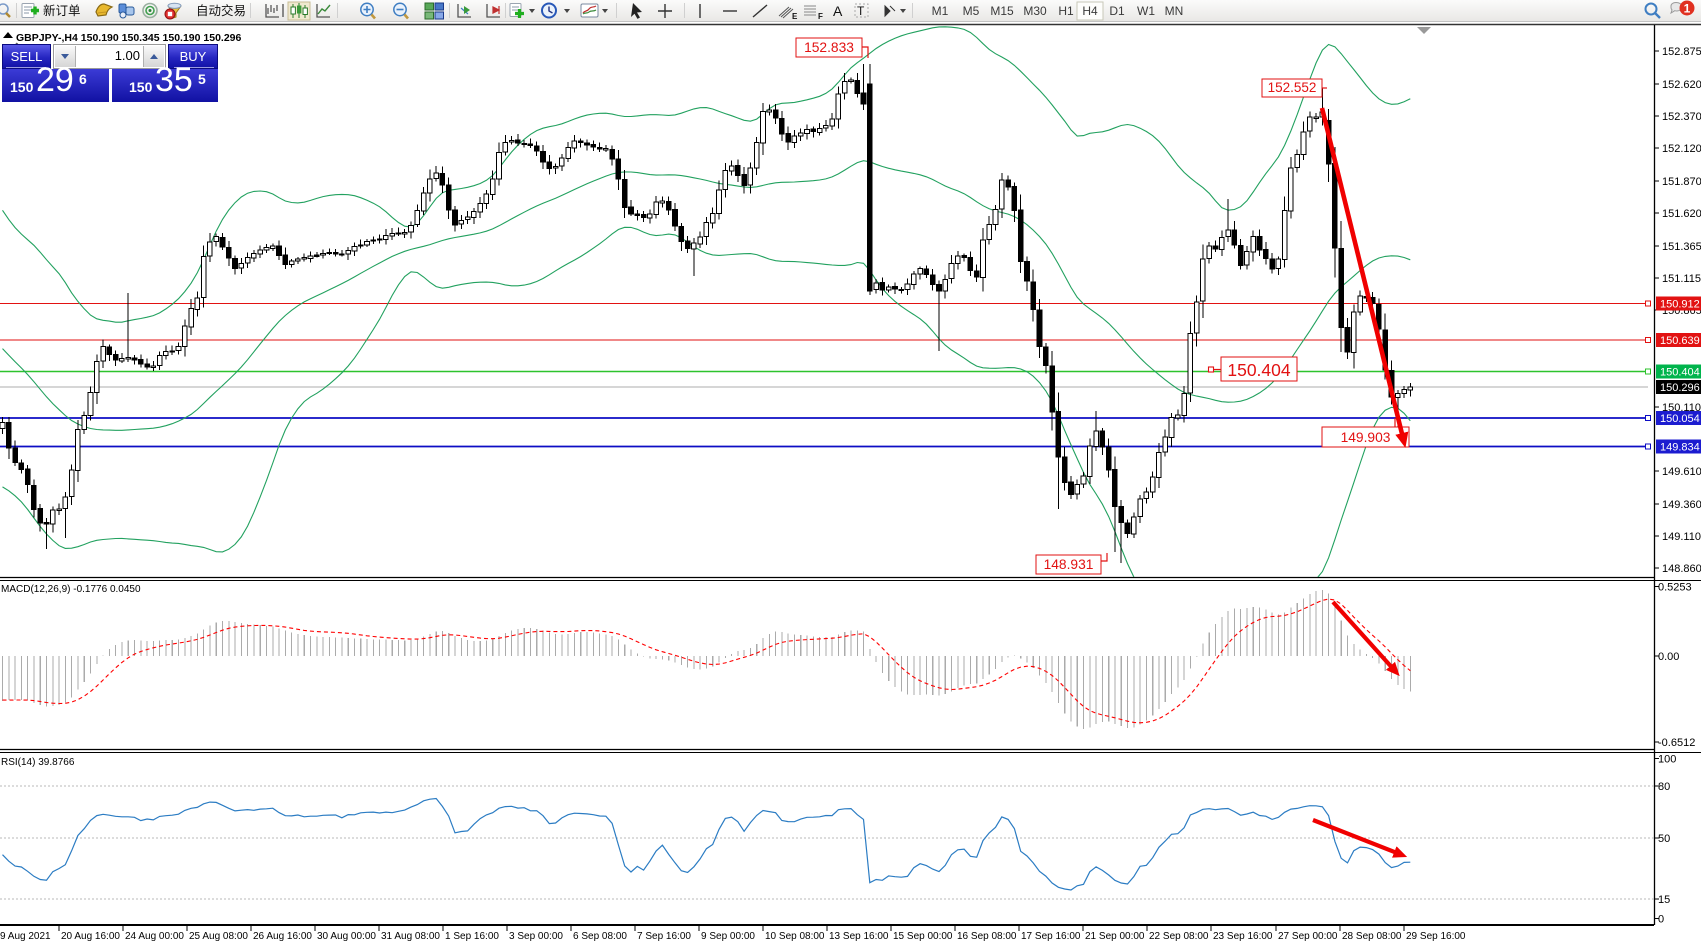  Describe the element at coordinates (154, 936) in the screenshot. I see `svg-text: 24 Aug 00:00` at that location.